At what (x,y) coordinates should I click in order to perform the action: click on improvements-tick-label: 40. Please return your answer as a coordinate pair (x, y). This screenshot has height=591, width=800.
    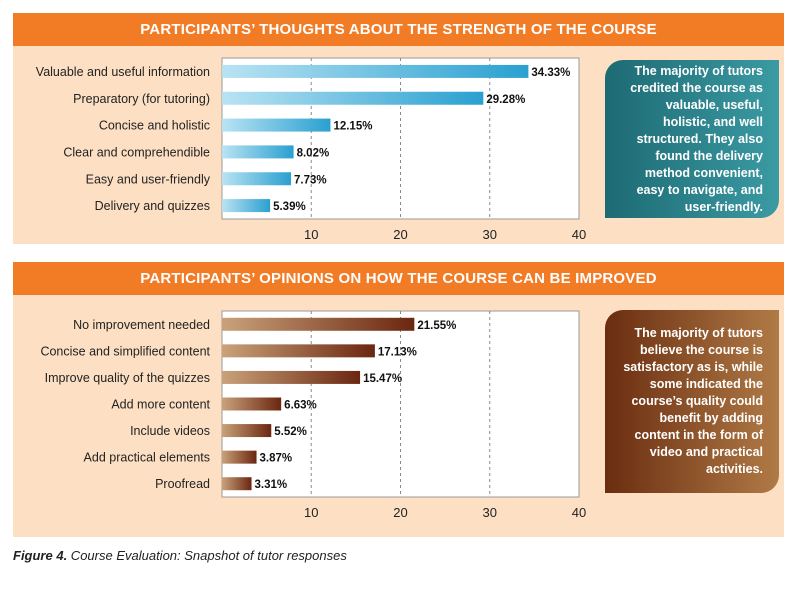
    Looking at the image, I should click on (579, 512).